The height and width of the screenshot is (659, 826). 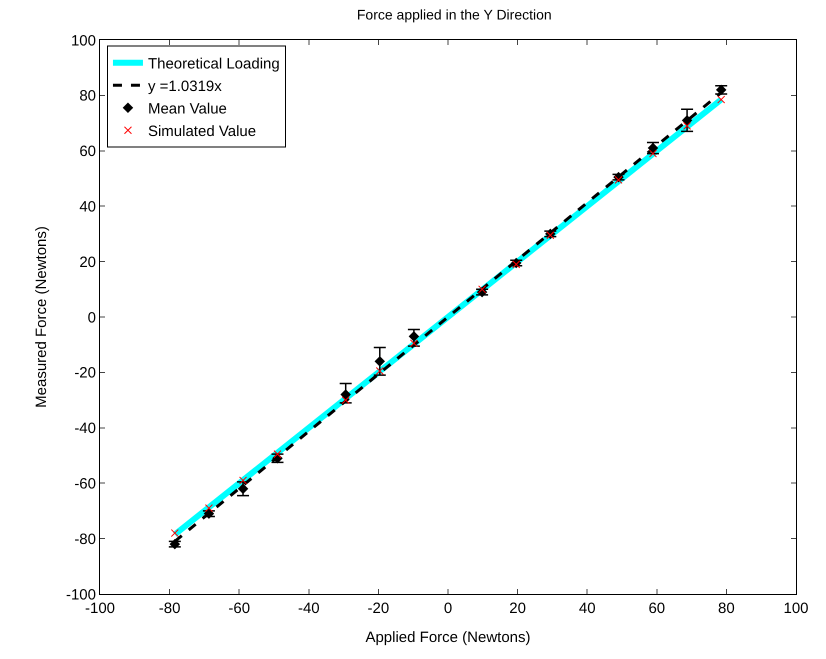 I want to click on x-tick-label: -40, so click(x=309, y=608).